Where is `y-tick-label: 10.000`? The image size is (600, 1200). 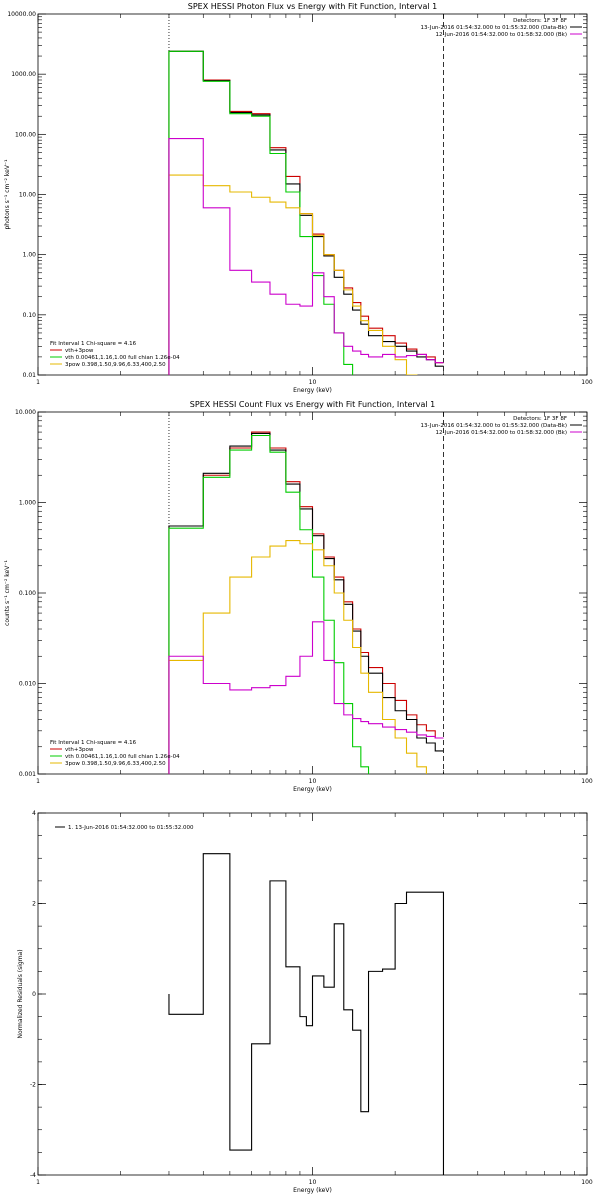
y-tick-label: 10.000 is located at coordinates (25, 412).